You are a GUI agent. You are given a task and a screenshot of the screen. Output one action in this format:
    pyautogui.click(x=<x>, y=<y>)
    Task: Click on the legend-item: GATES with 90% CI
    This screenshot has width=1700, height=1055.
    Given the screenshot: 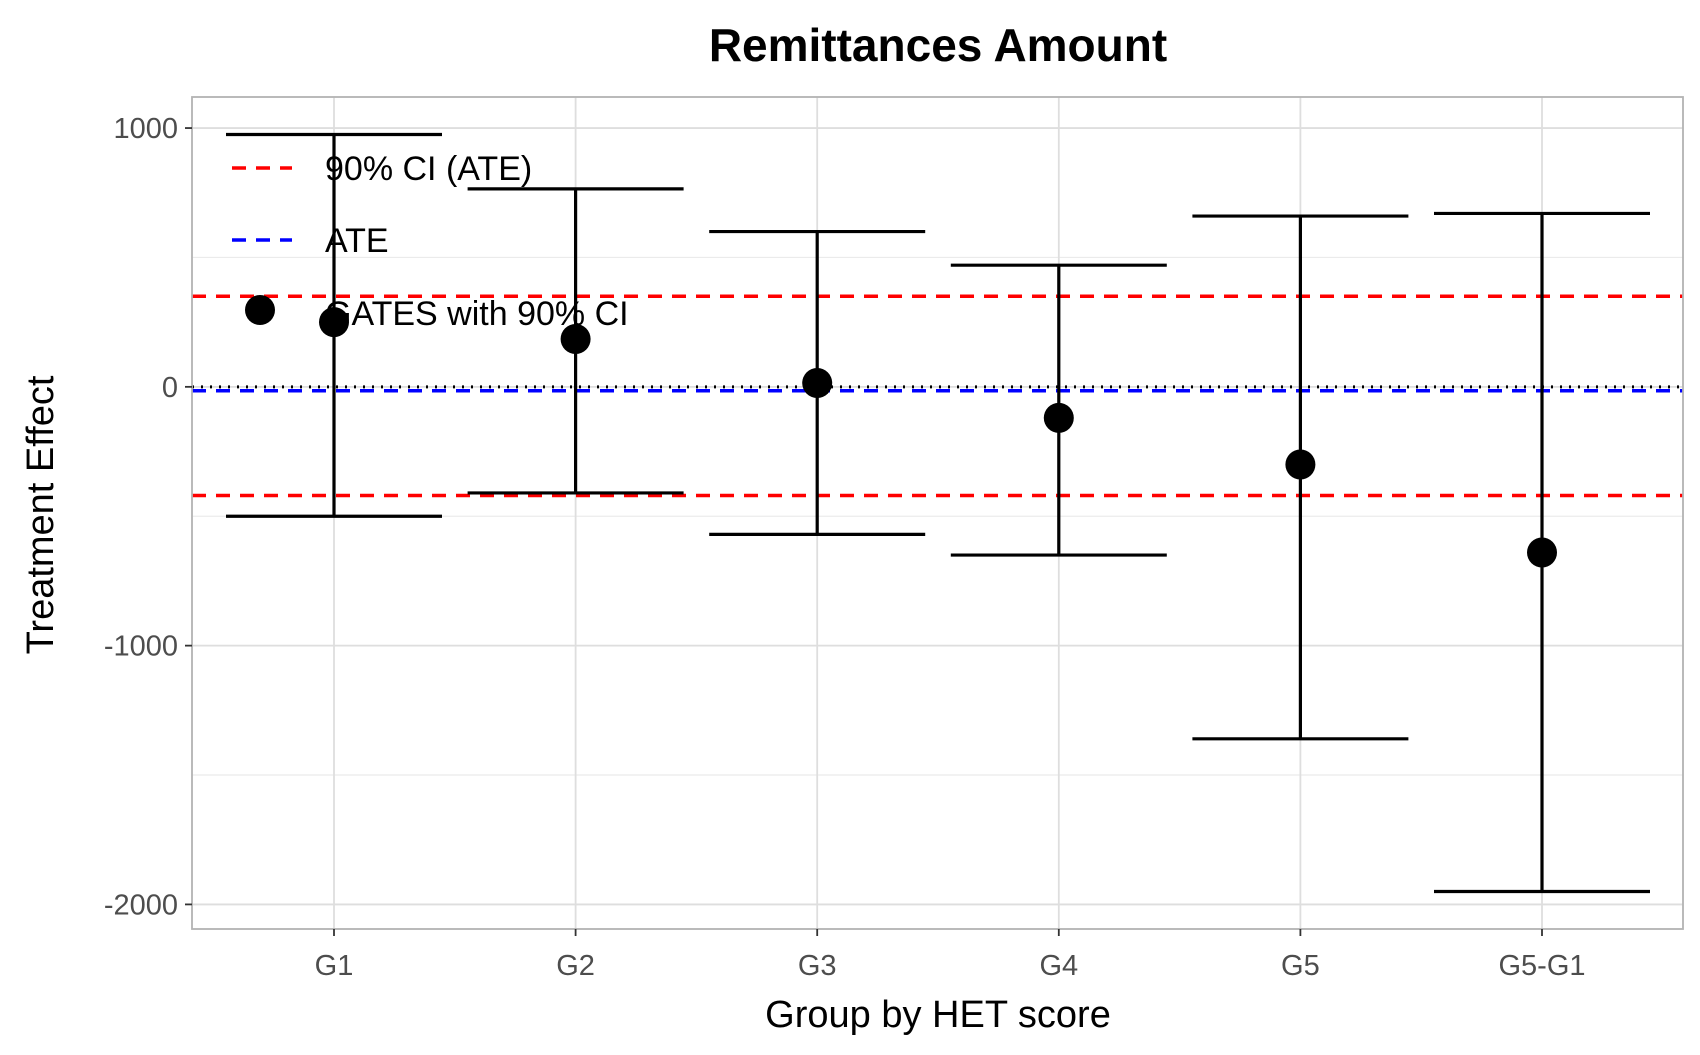 What is the action you would take?
    pyautogui.click(x=437, y=314)
    